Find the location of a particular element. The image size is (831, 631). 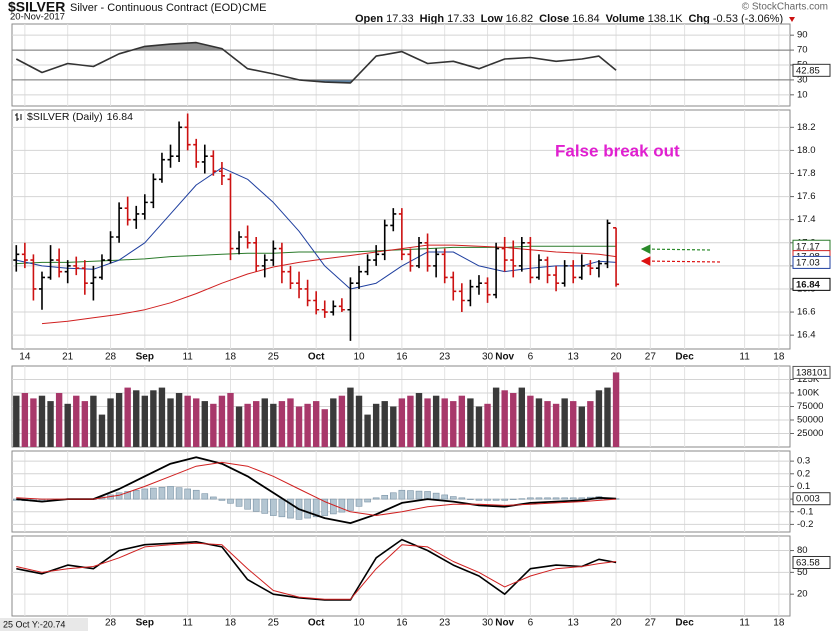

y-tick-label: 50000 is located at coordinates (810, 420).